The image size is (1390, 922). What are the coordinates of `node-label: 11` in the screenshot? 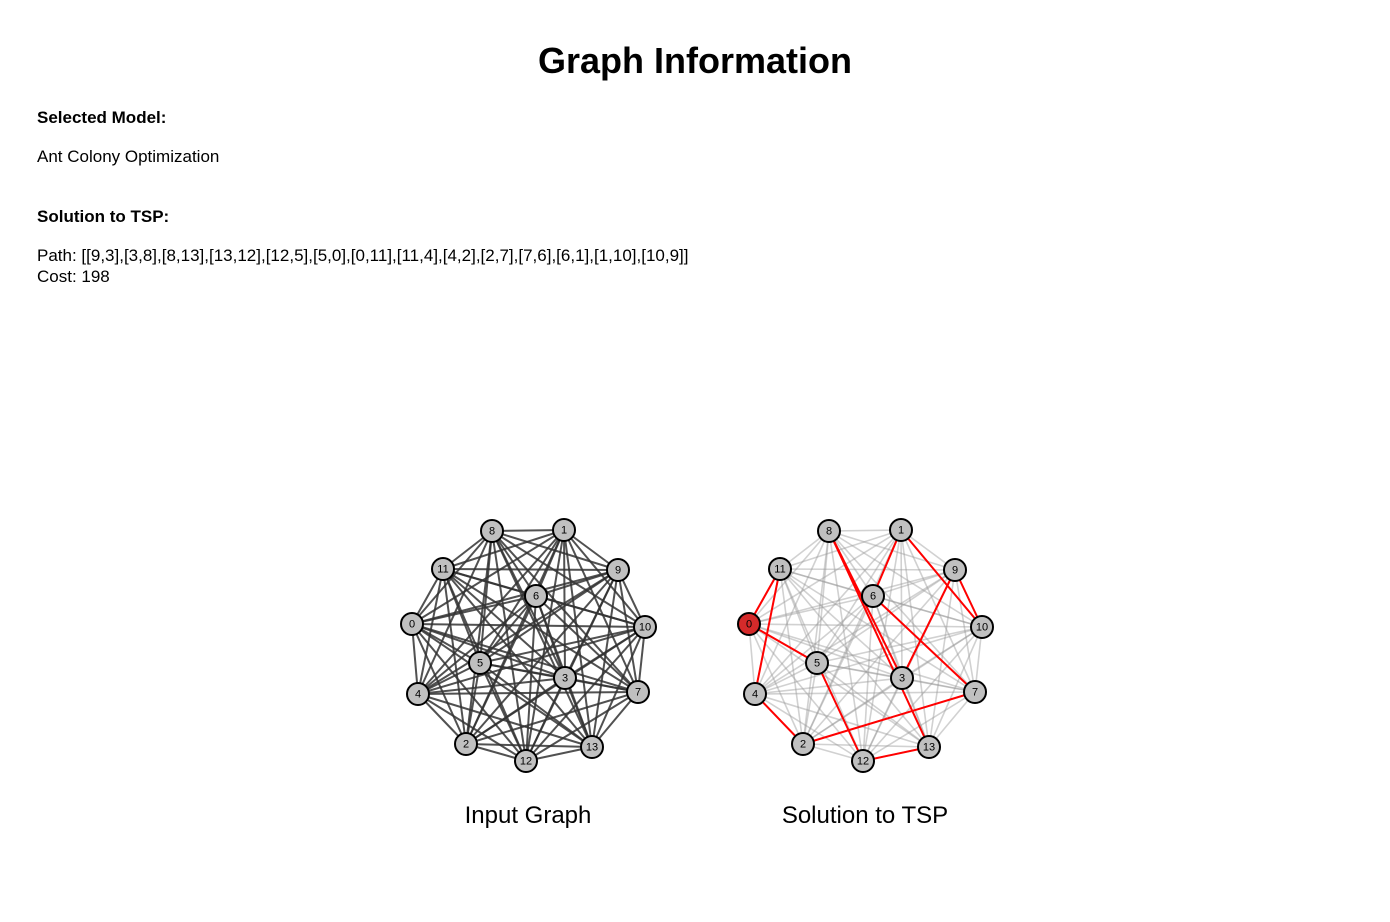 It's located at (779, 570).